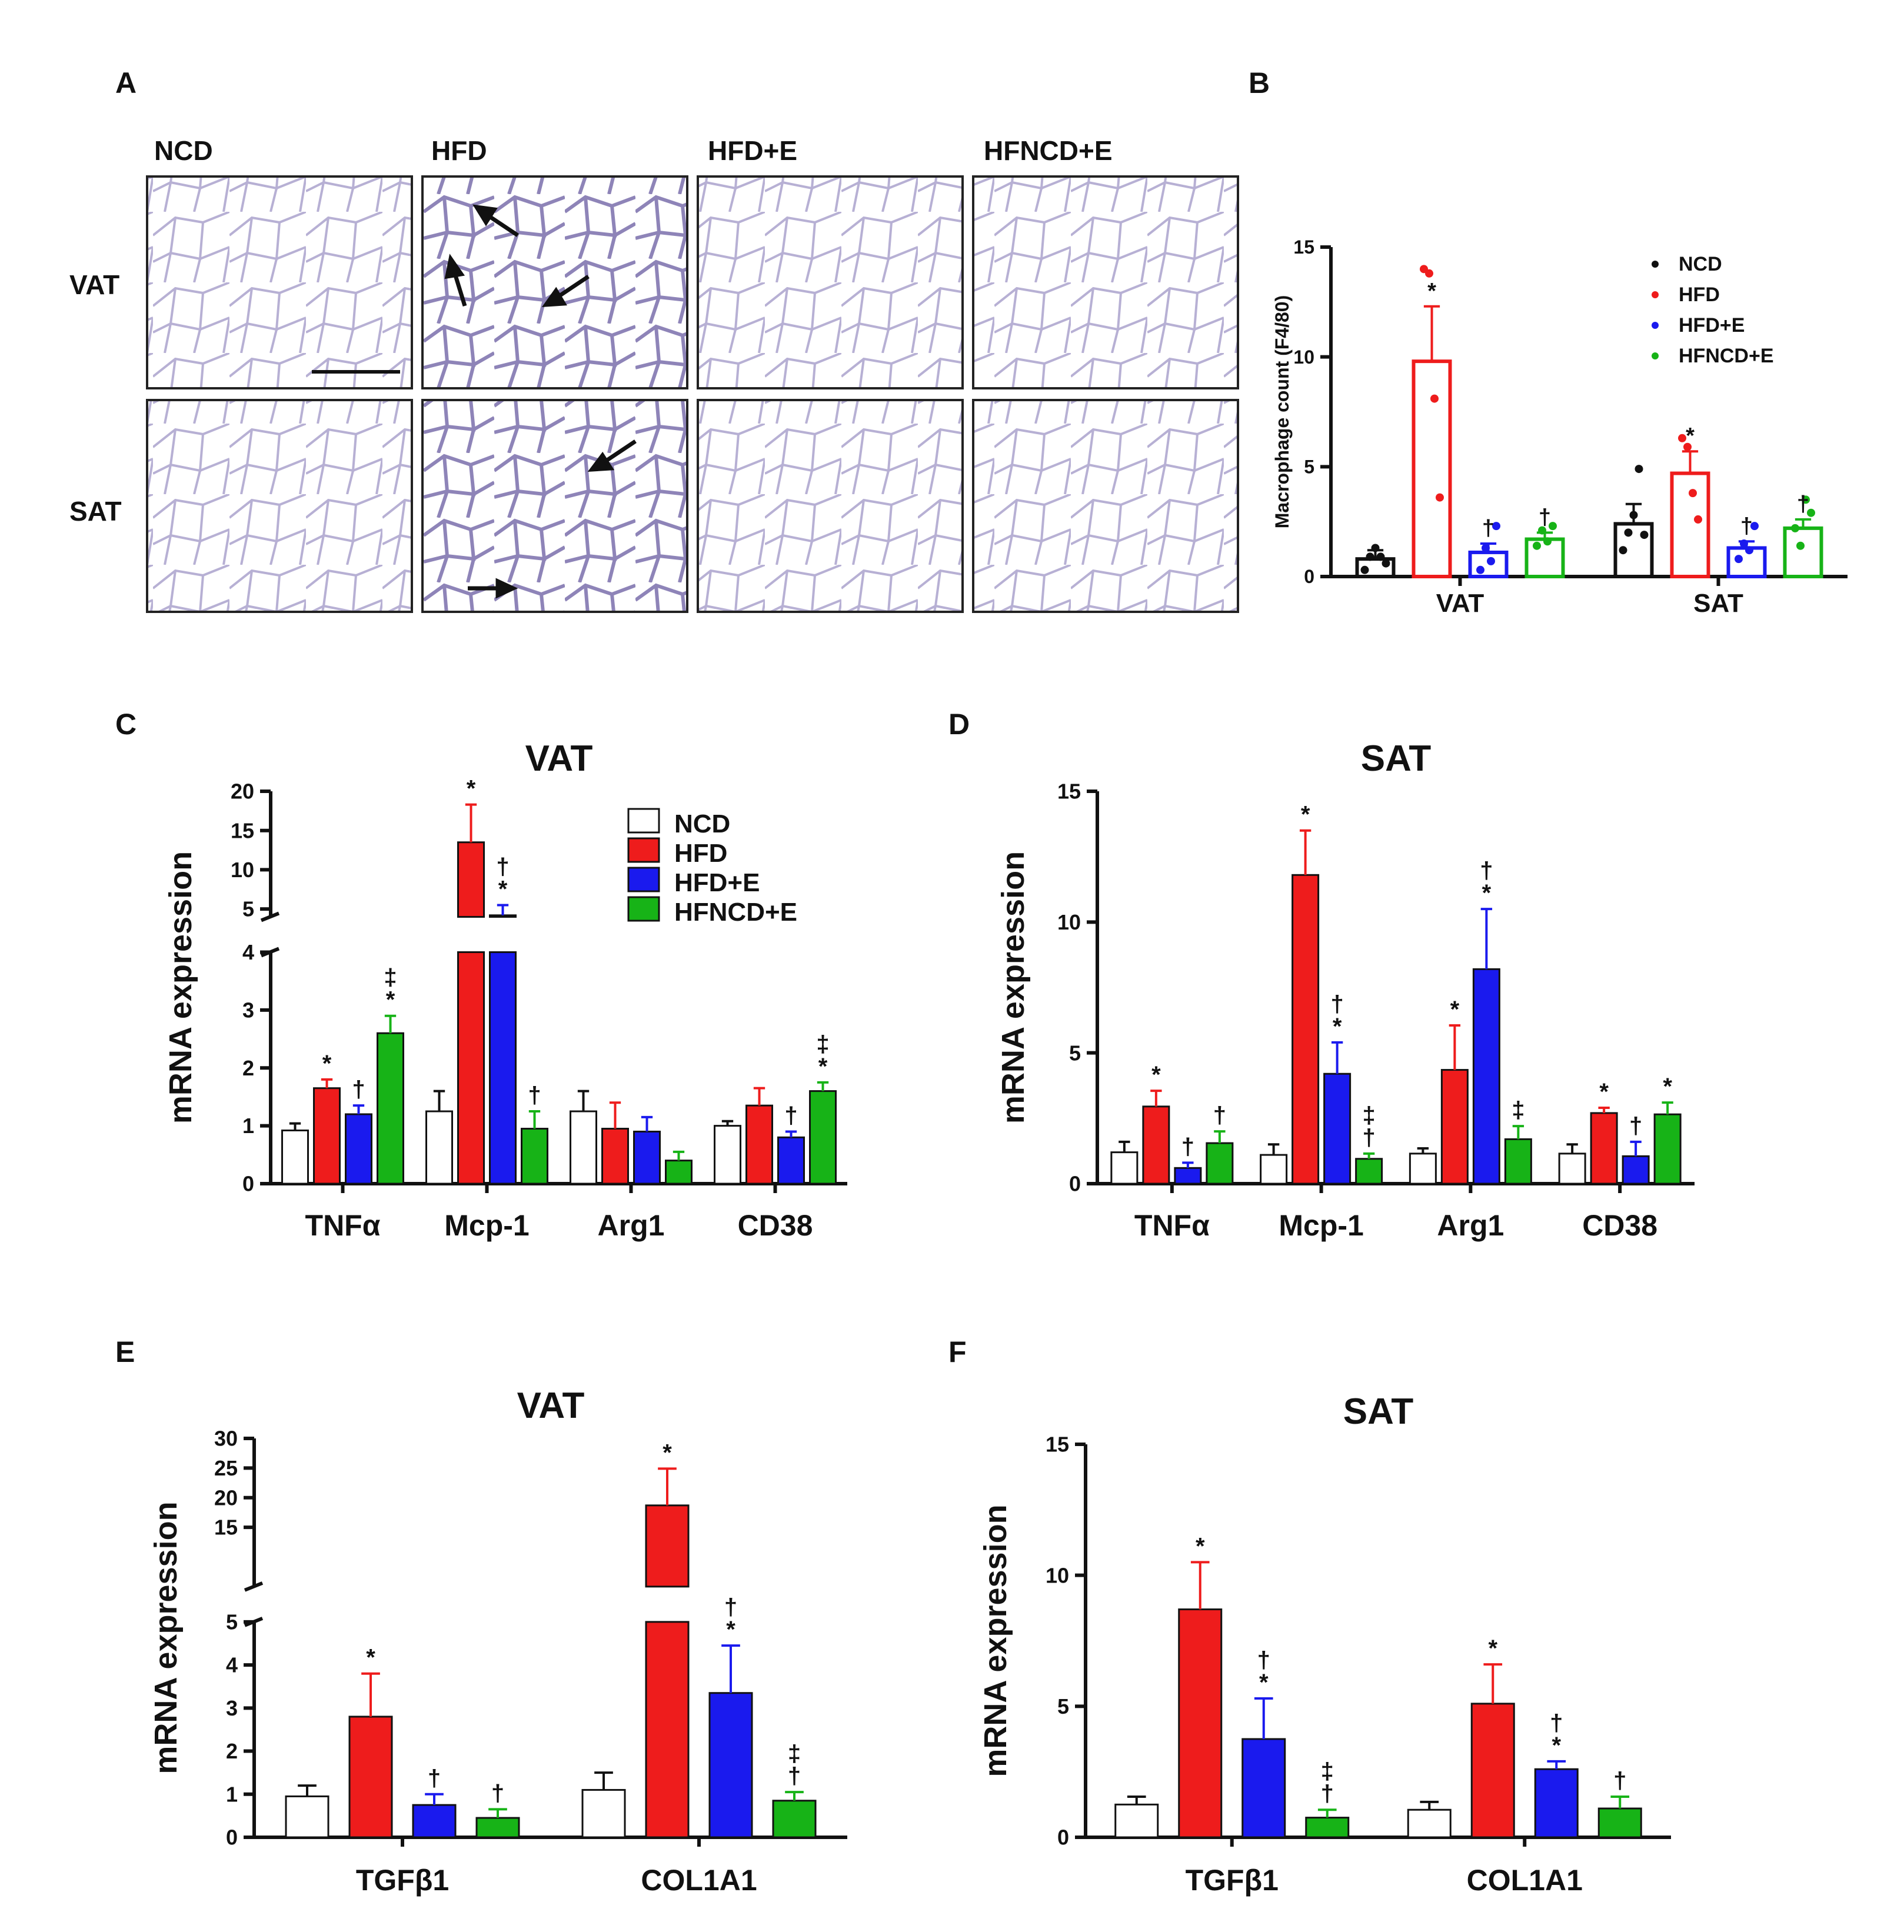 This screenshot has width=1904, height=1932. Describe the element at coordinates (1013, 987) in the screenshot. I see `y-axis-label: mRNA expression` at that location.